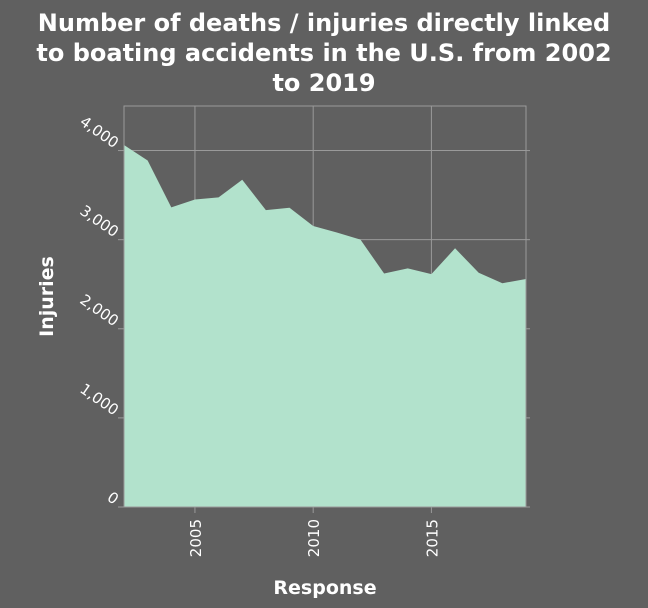  I want to click on chart-title-line-3: to 2019, so click(323, 83).